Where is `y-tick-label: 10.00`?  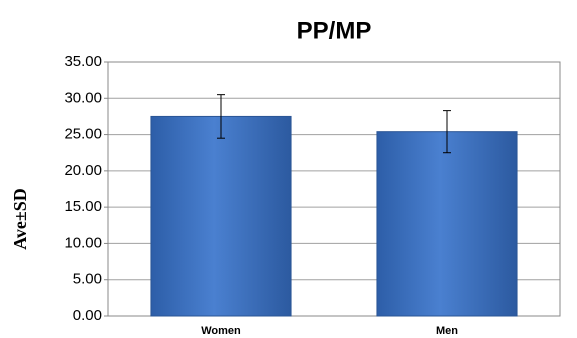 y-tick-label: 10.00 is located at coordinates (83, 242).